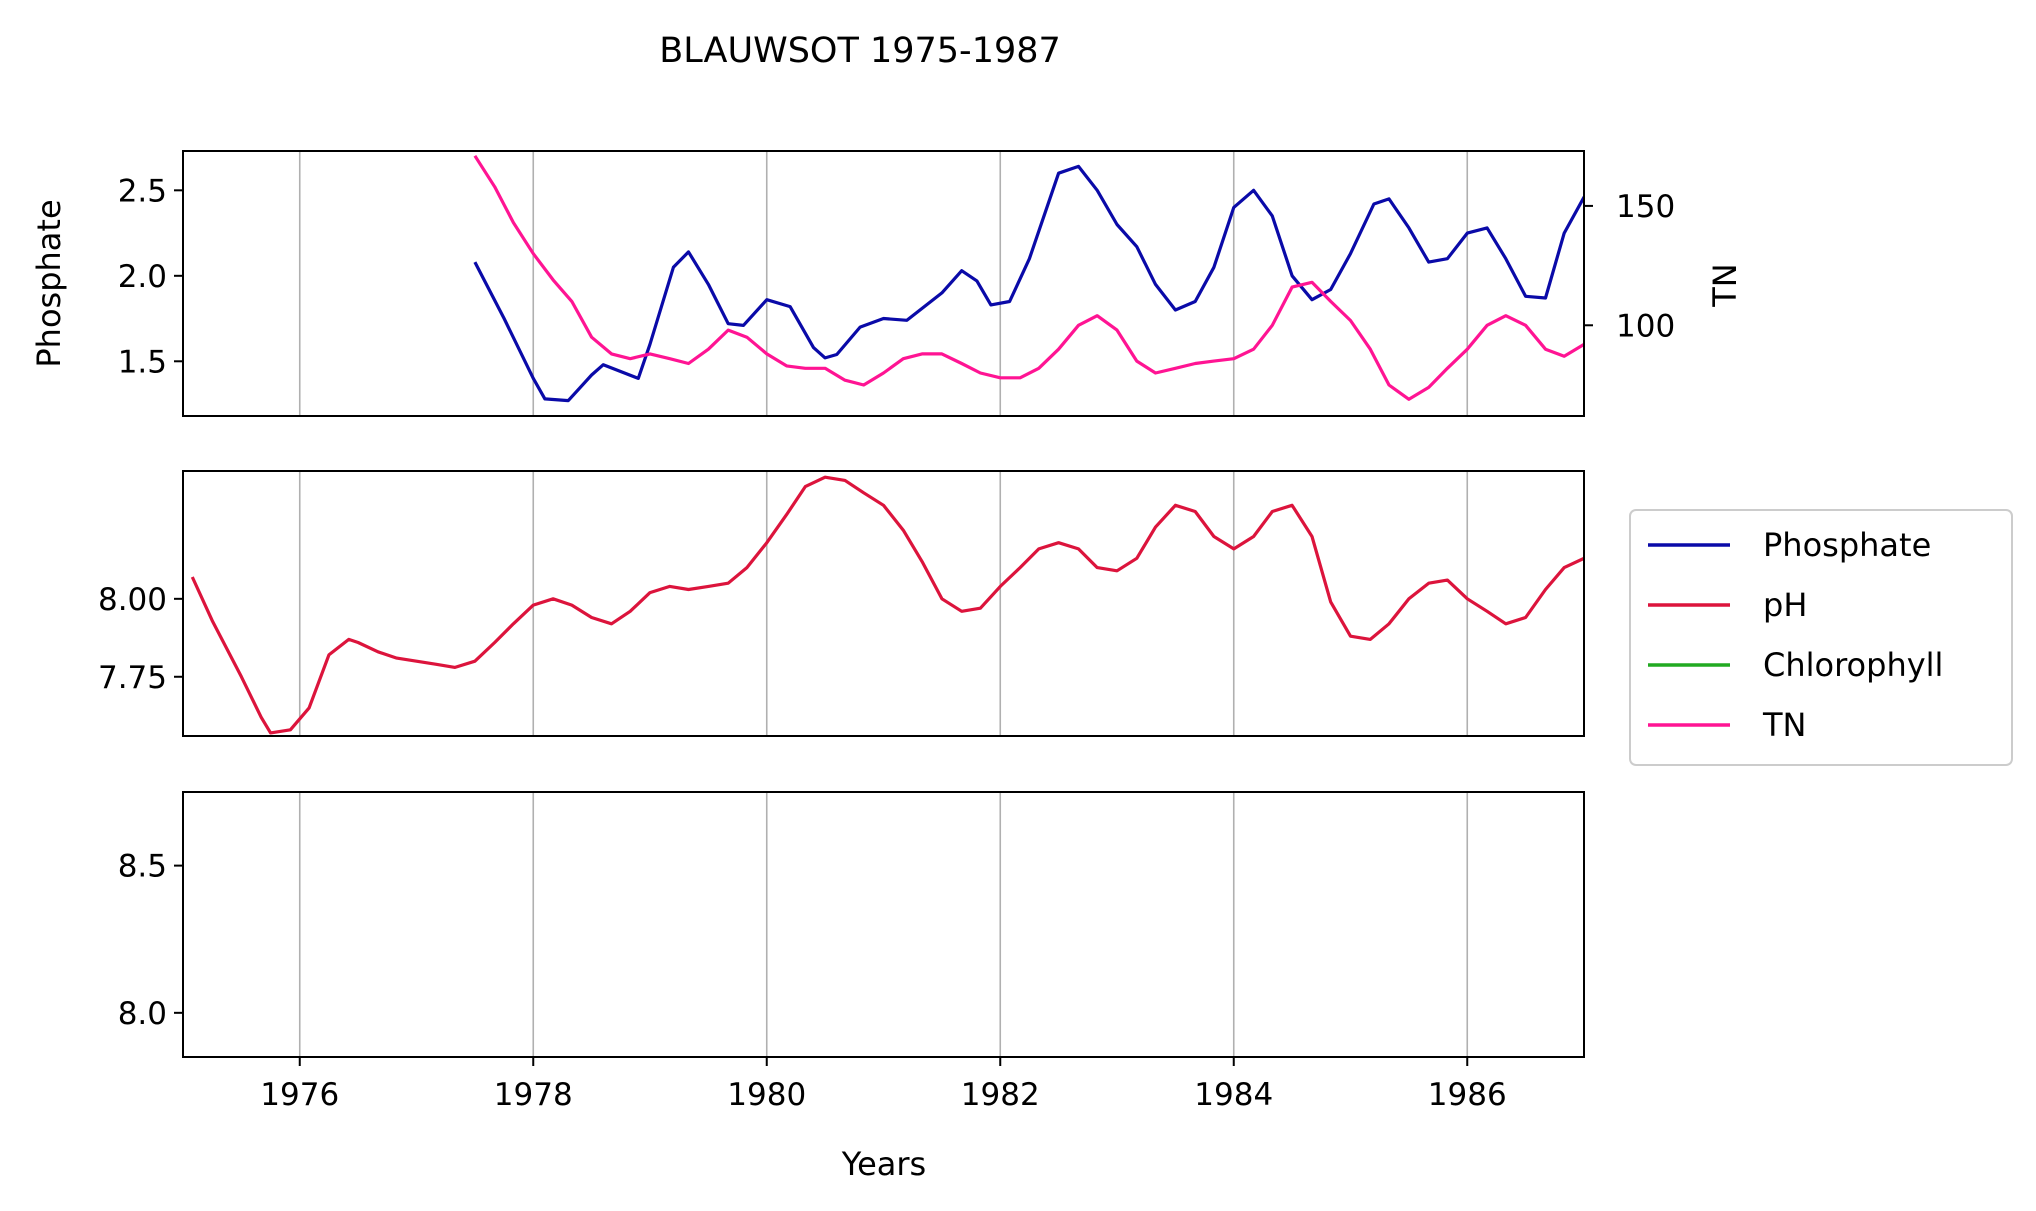 The image size is (2036, 1211). I want to click on series-line-phosphate, so click(1028, 283).